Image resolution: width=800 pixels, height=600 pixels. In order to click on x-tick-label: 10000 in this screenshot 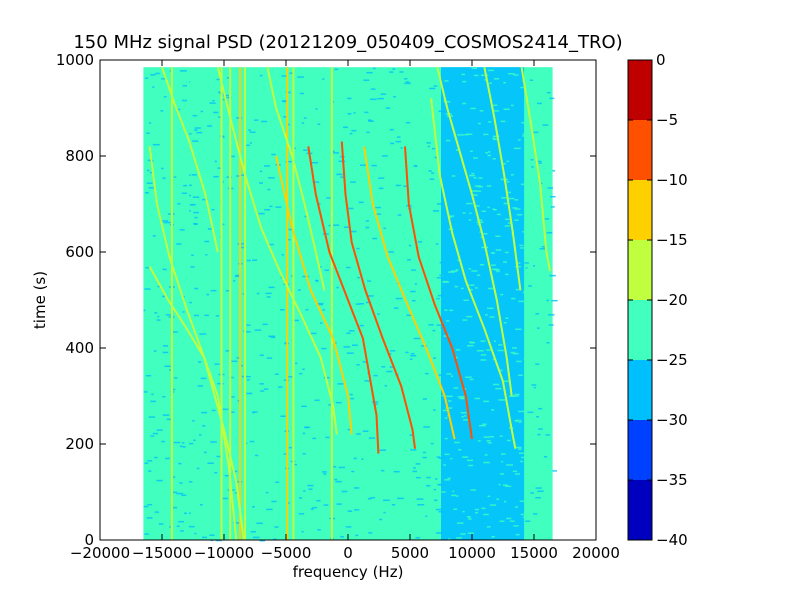, I will do `click(472, 553)`.